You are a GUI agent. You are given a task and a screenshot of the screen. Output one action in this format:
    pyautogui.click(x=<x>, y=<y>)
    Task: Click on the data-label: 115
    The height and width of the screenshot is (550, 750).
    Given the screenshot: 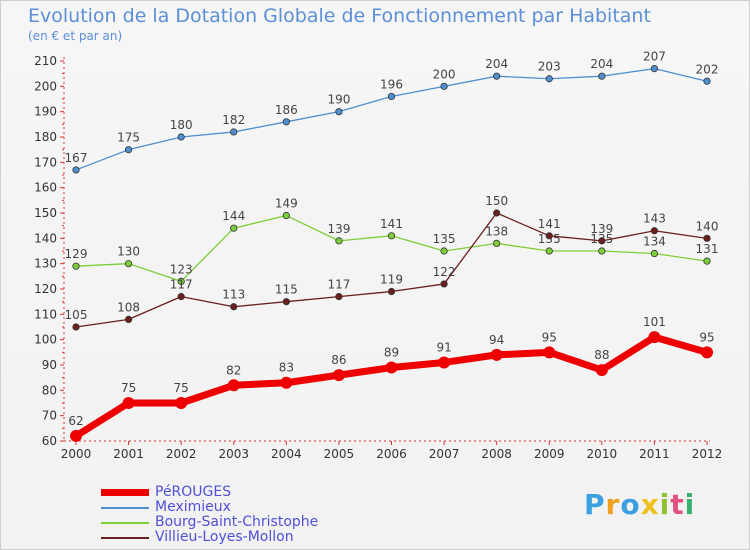 What is the action you would take?
    pyautogui.click(x=286, y=290)
    